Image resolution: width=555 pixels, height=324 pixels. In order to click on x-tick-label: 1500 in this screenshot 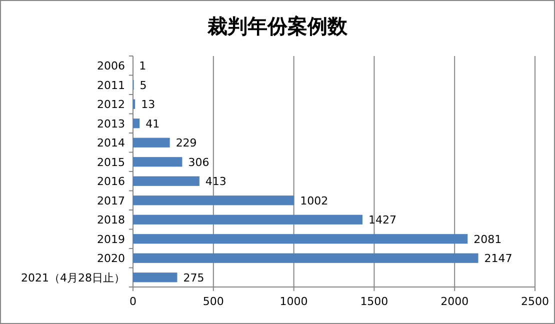, I will do `click(374, 301)`.